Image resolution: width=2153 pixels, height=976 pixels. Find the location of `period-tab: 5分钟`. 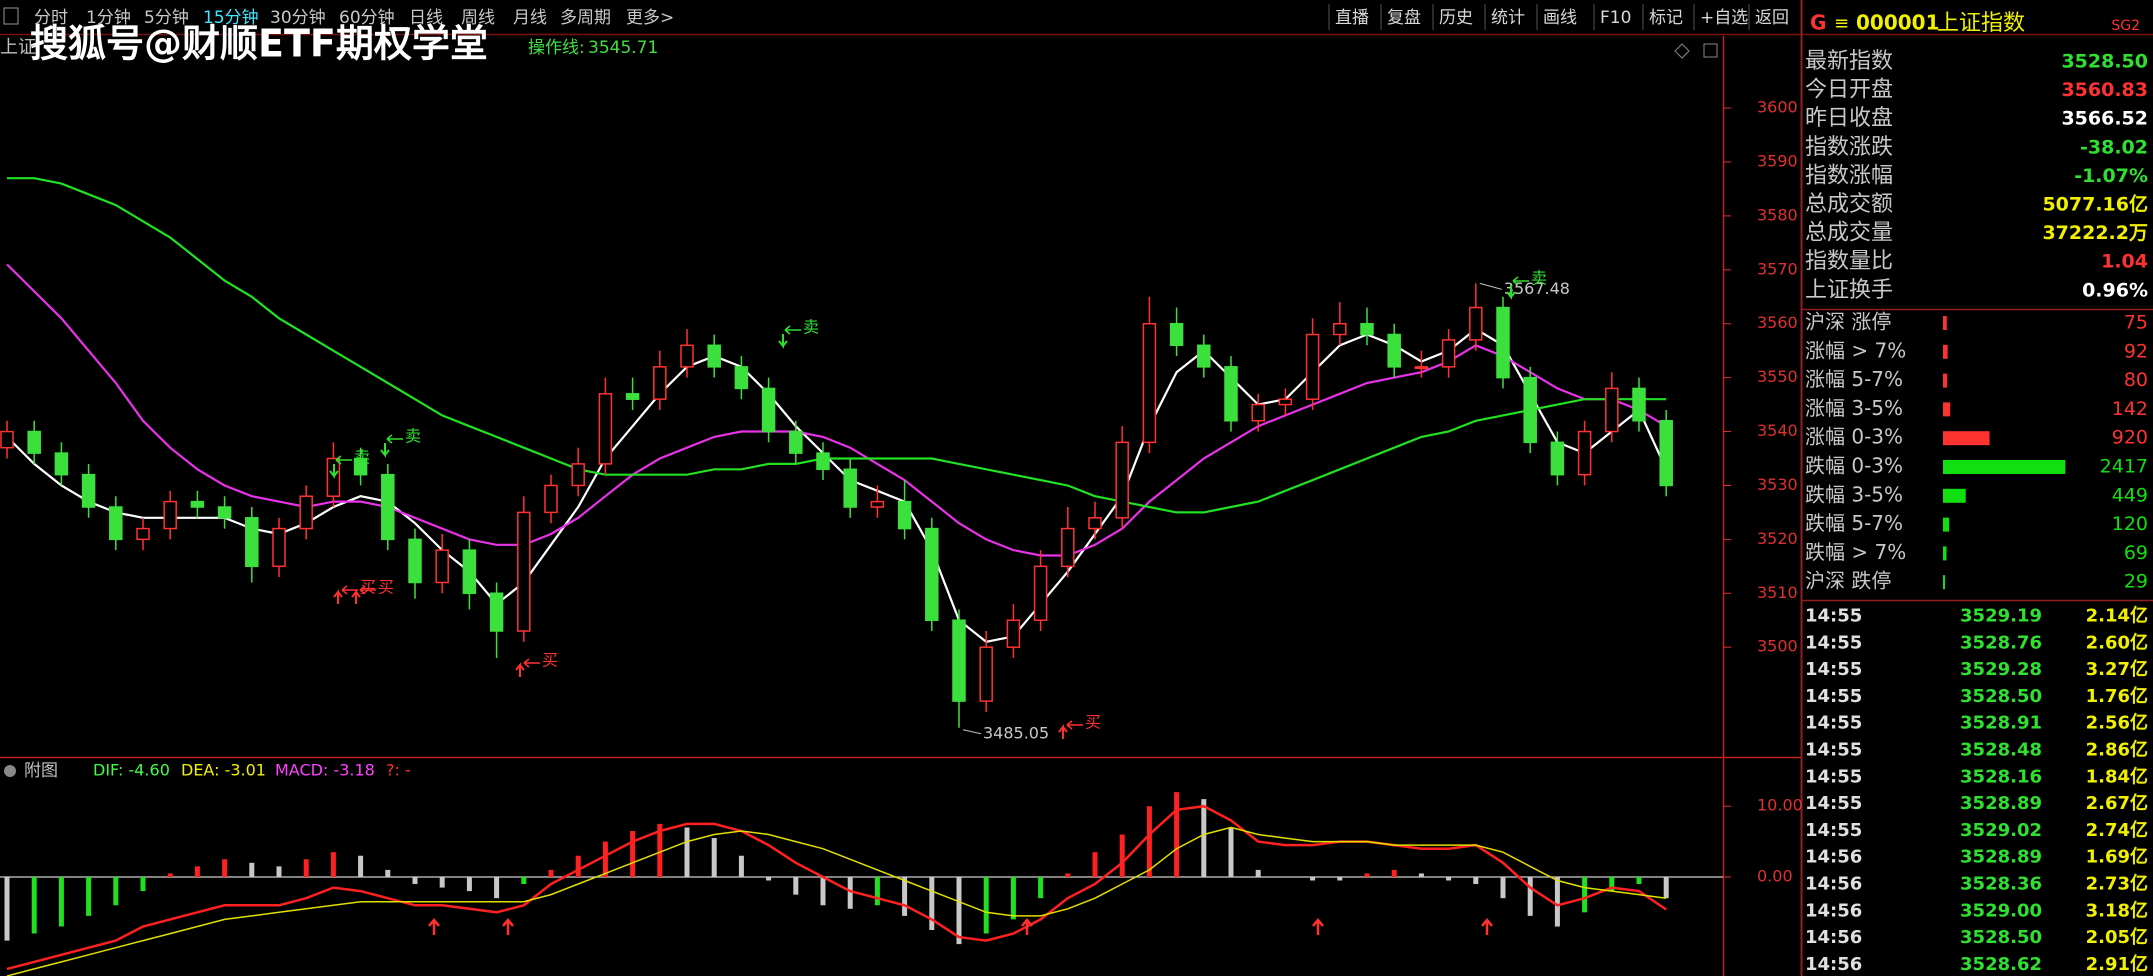

period-tab: 5分钟 is located at coordinates (166, 18).